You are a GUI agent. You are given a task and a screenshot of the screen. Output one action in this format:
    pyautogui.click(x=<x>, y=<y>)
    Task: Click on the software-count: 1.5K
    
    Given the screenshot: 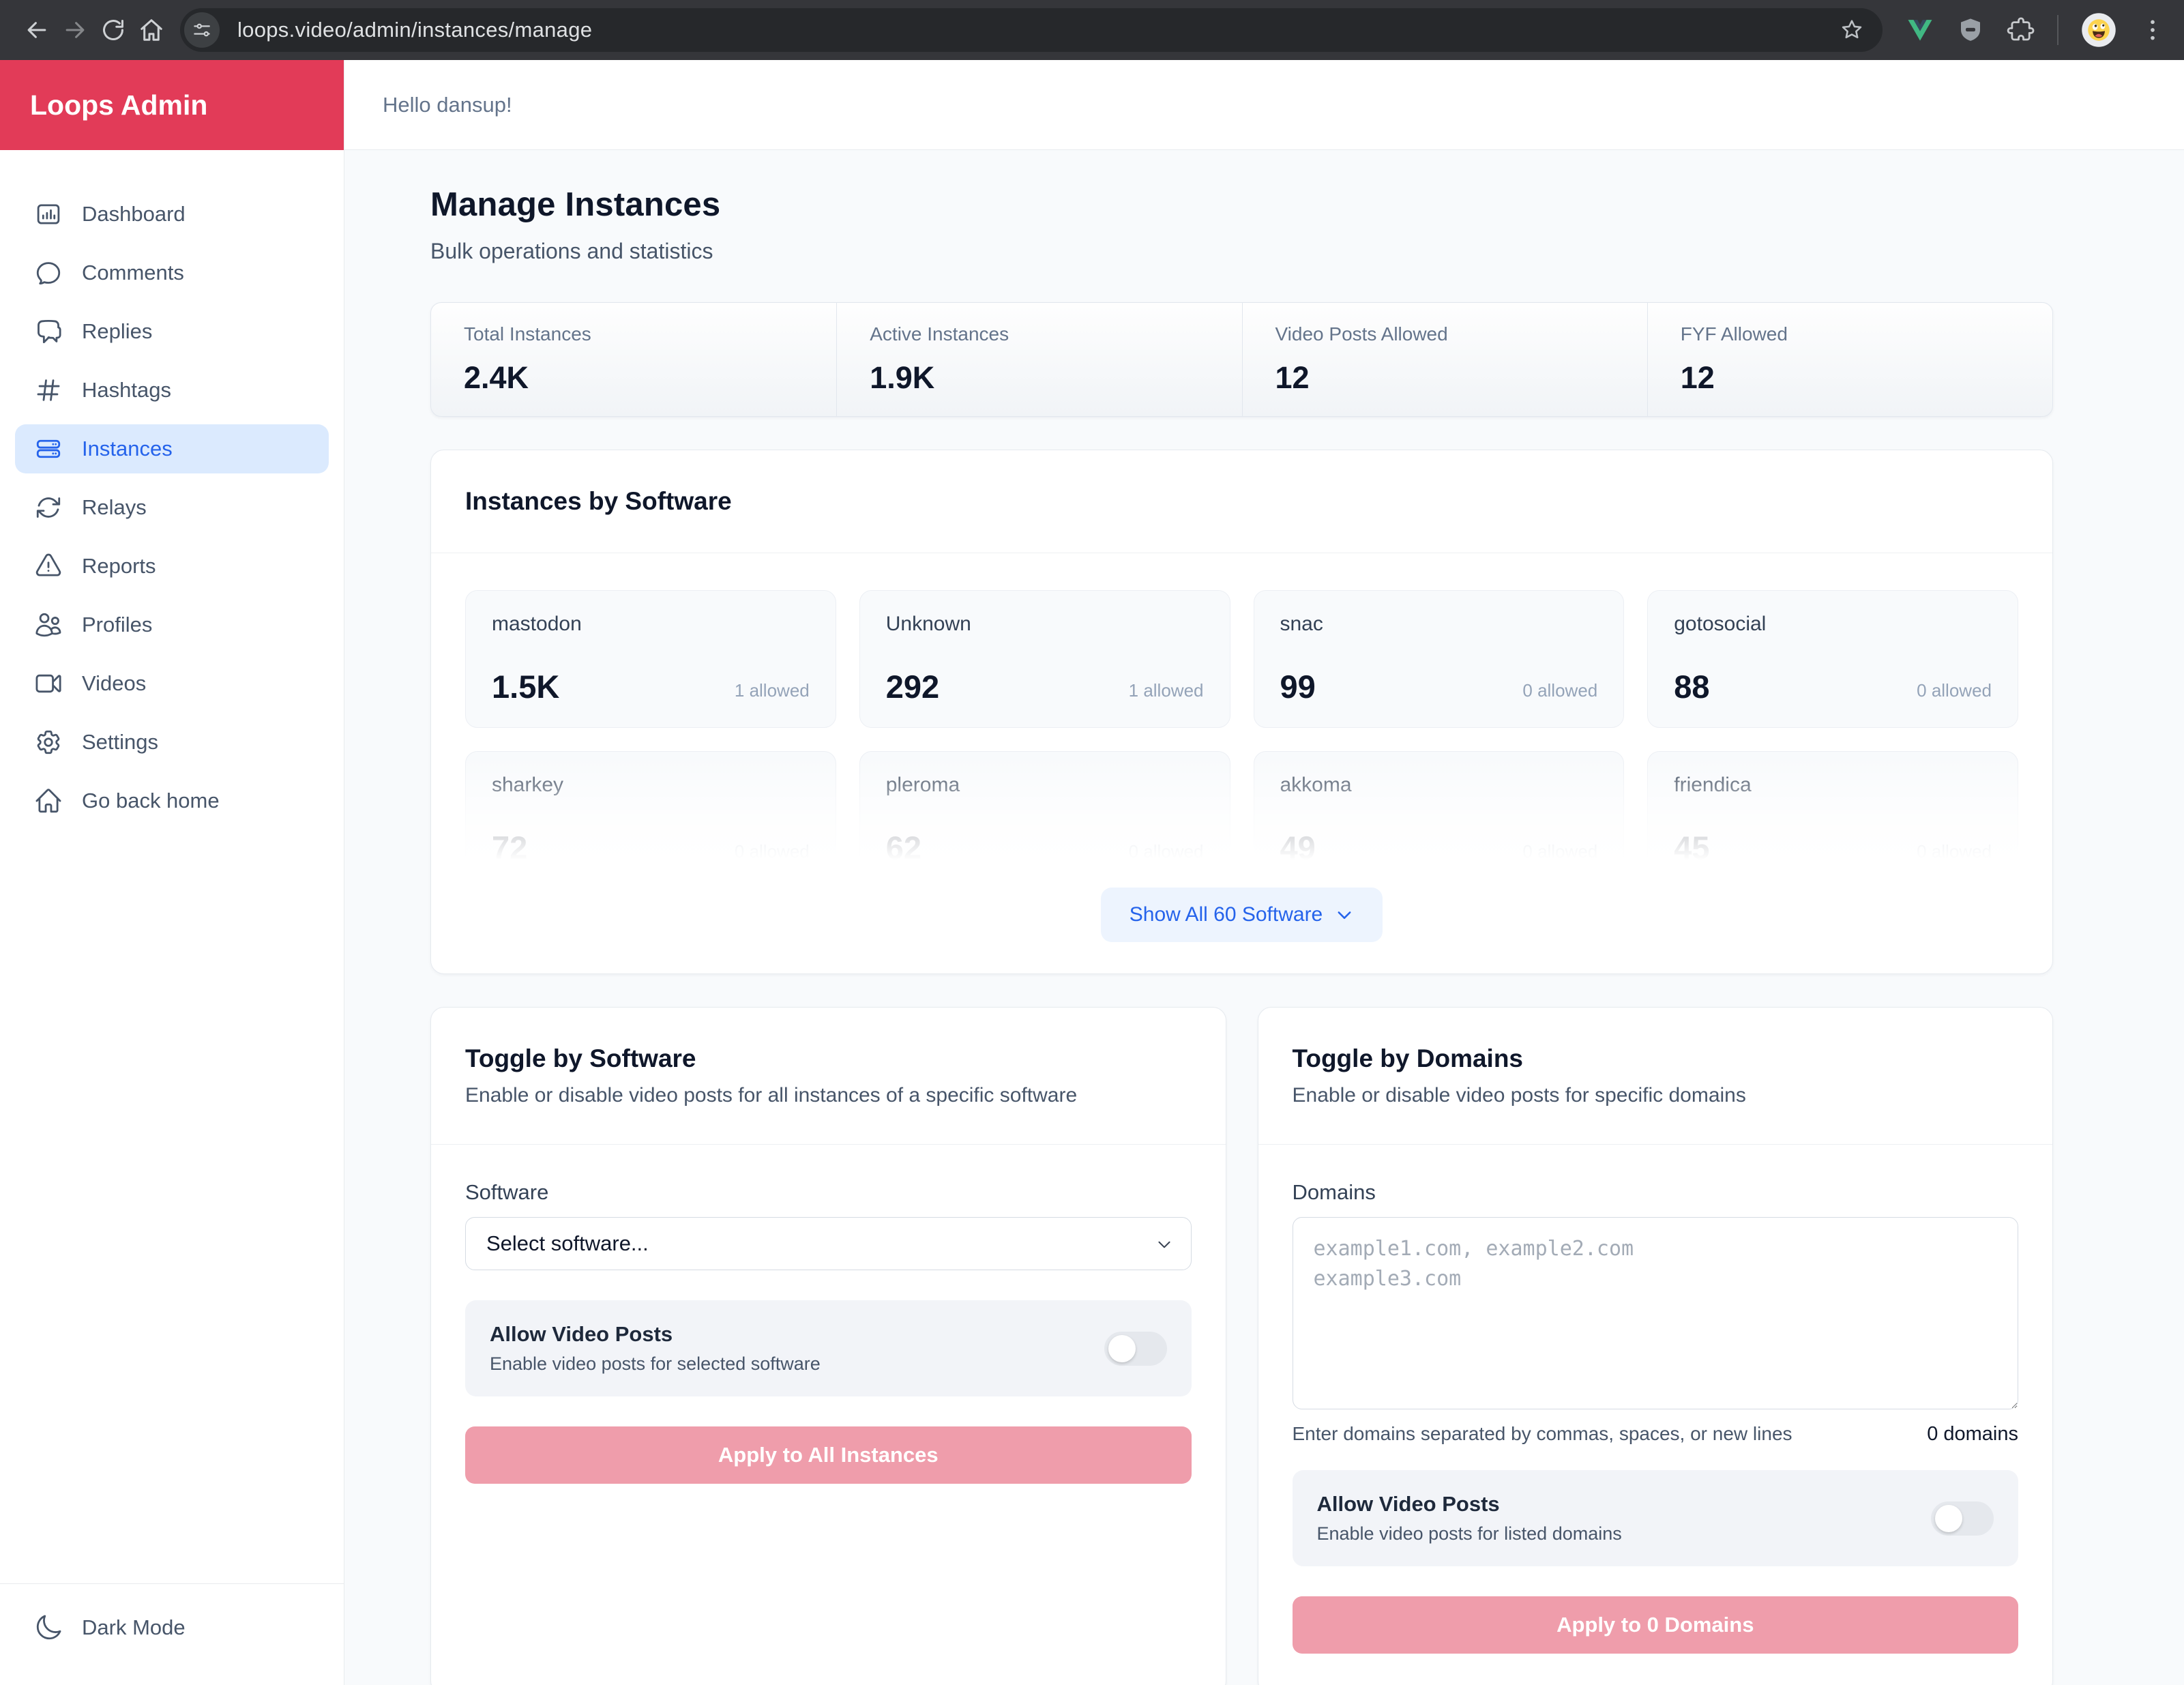 What is the action you would take?
    pyautogui.click(x=526, y=687)
    